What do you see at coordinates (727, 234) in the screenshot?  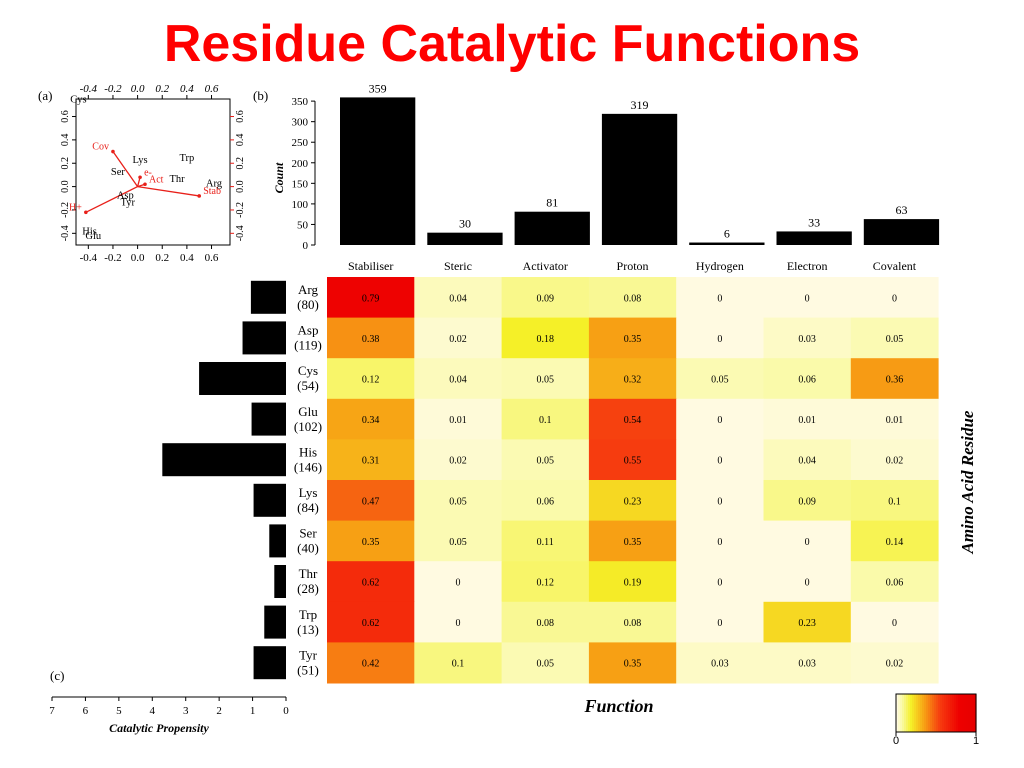 I see `bar-value-label: 6` at bounding box center [727, 234].